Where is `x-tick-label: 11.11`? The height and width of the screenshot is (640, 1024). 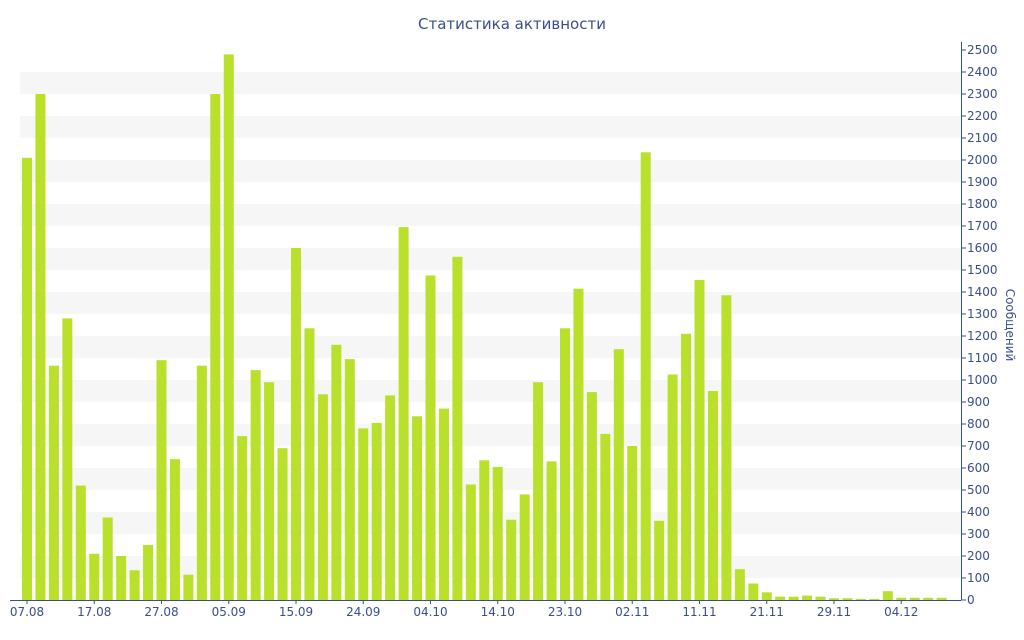
x-tick-label: 11.11 is located at coordinates (699, 612).